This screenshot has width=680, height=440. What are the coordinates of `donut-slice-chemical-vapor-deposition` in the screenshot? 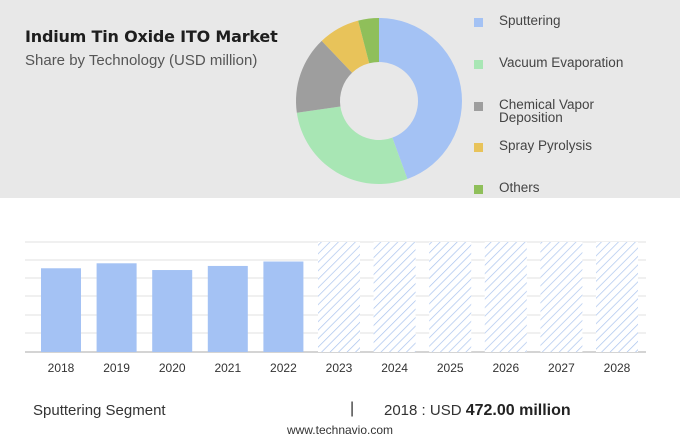 It's located at (324, 76).